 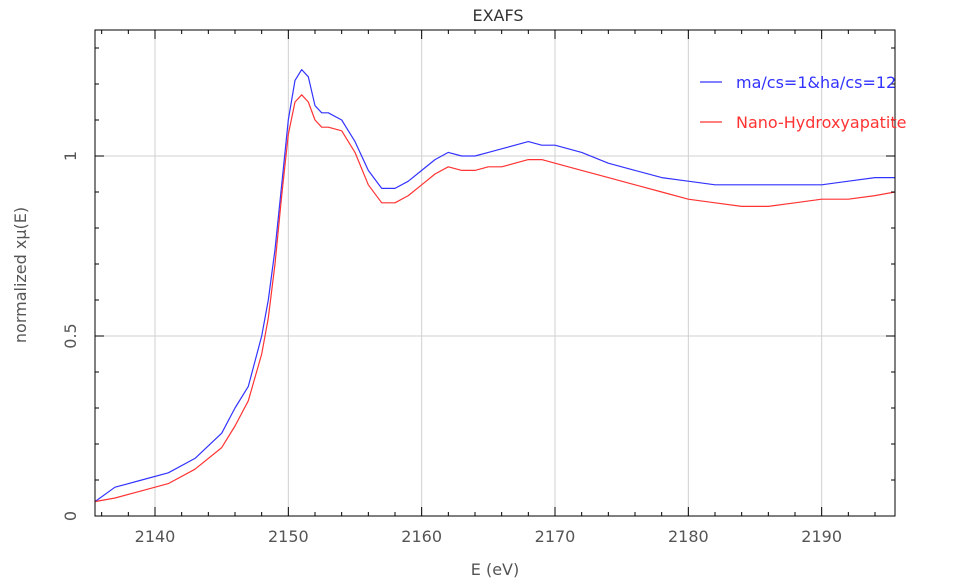 I want to click on x-tick-label: 2160, so click(x=421, y=536).